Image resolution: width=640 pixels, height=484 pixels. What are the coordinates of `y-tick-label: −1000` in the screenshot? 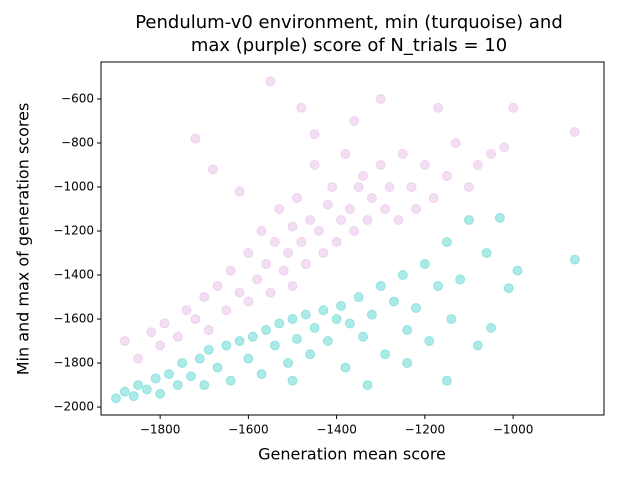 It's located at (73, 187).